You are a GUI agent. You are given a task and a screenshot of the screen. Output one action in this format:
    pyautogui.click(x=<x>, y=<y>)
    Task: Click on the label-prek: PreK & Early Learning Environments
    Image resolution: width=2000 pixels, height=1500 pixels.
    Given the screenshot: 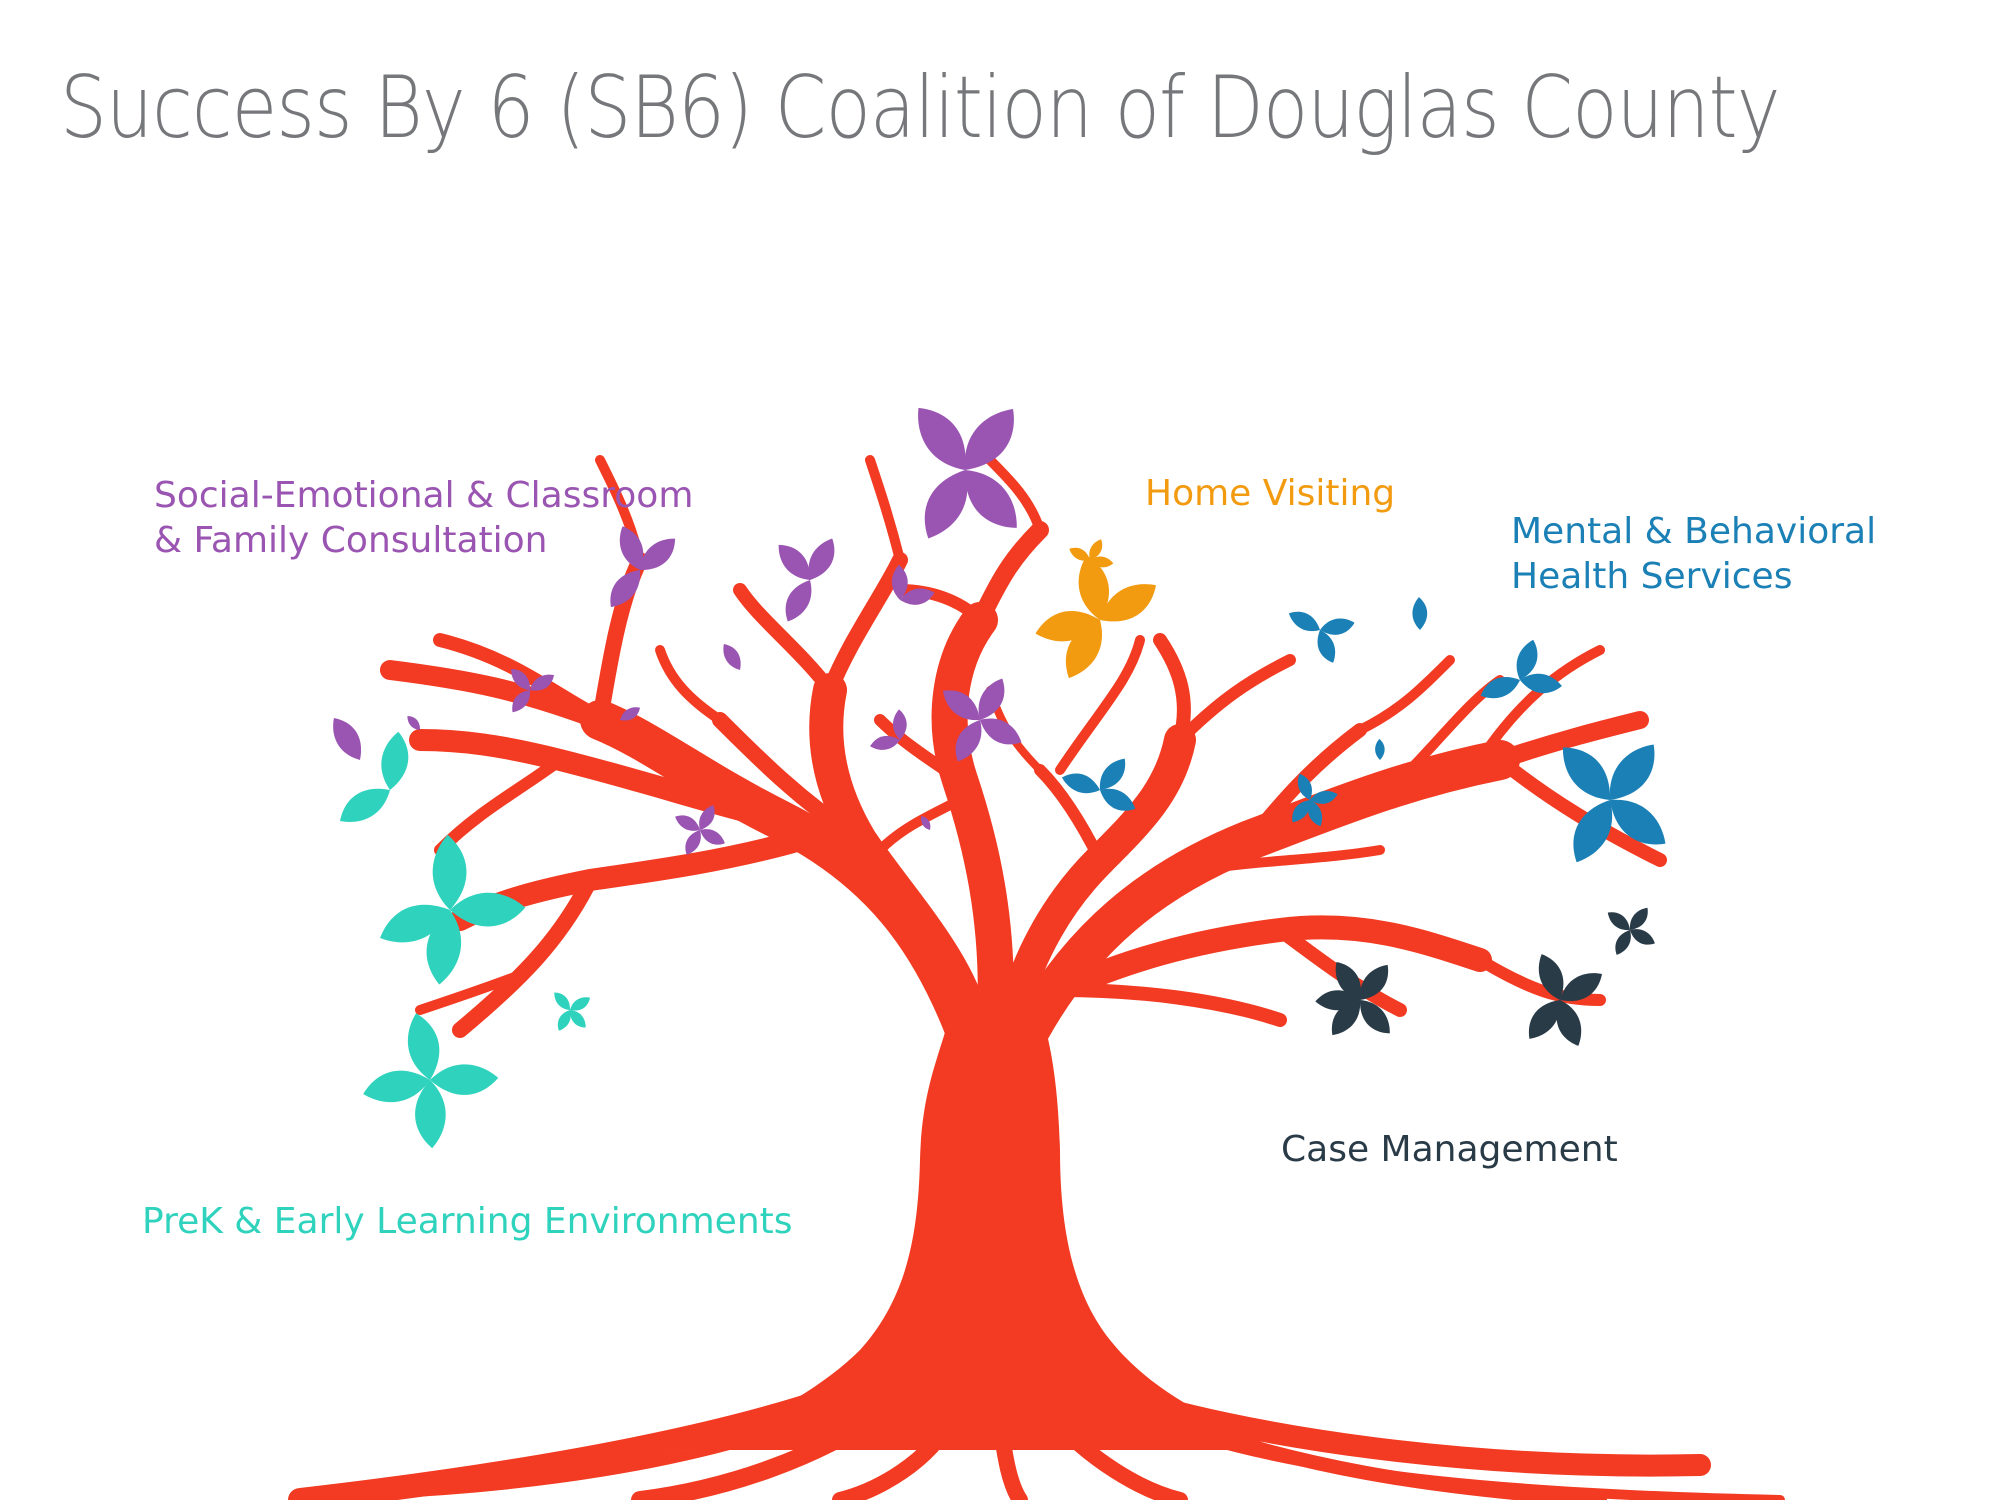 What is the action you would take?
    pyautogui.click(x=467, y=1221)
    